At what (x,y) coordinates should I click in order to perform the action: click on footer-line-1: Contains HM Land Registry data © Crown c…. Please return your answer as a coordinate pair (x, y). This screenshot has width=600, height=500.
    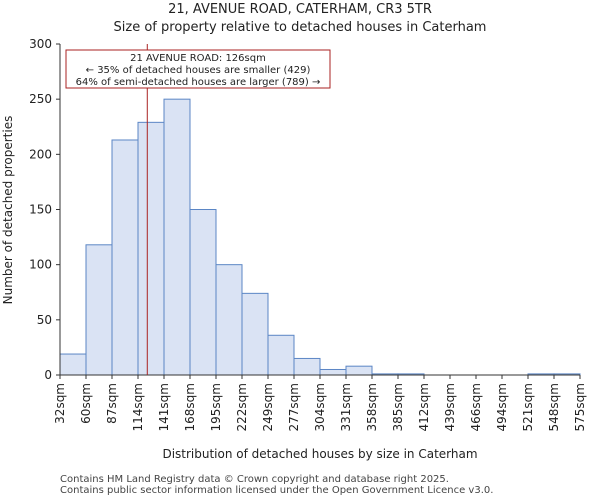
    Looking at the image, I should click on (254, 479).